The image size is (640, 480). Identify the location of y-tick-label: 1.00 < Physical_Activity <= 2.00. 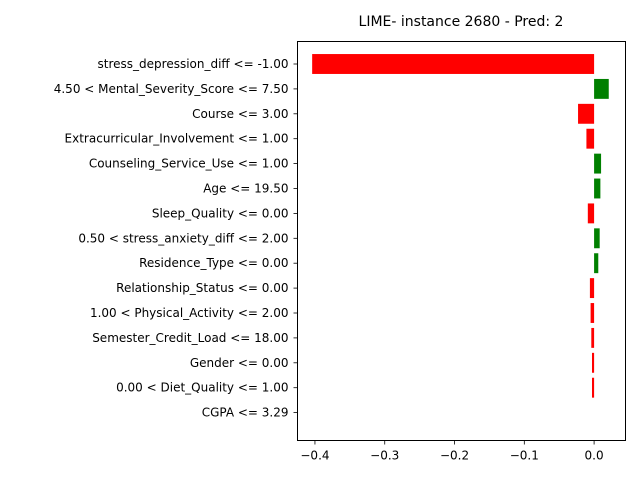
(189, 313).